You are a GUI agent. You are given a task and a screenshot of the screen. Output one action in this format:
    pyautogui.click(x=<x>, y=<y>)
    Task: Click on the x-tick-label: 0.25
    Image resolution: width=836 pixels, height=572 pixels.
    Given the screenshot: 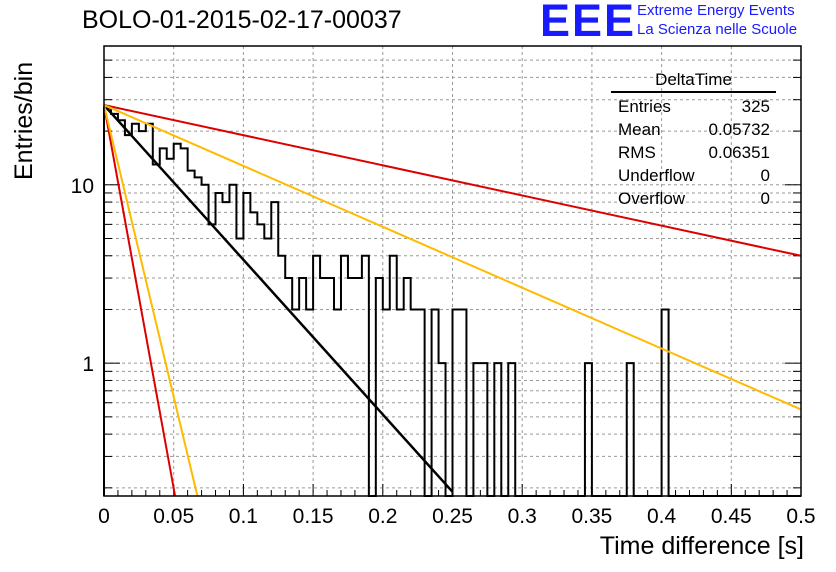 What is the action you would take?
    pyautogui.click(x=452, y=516)
    